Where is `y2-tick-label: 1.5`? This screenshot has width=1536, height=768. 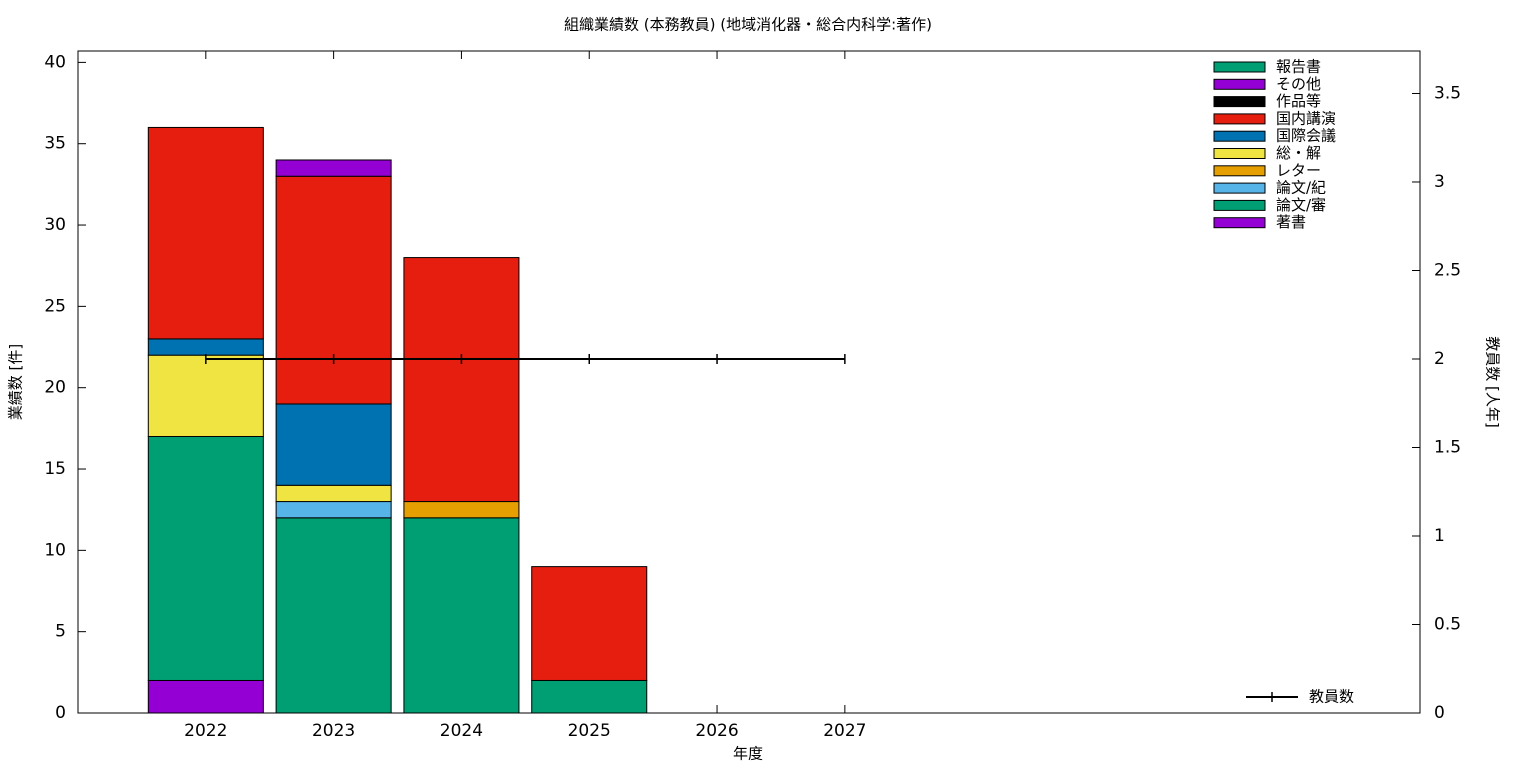 y2-tick-label: 1.5 is located at coordinates (1447, 447).